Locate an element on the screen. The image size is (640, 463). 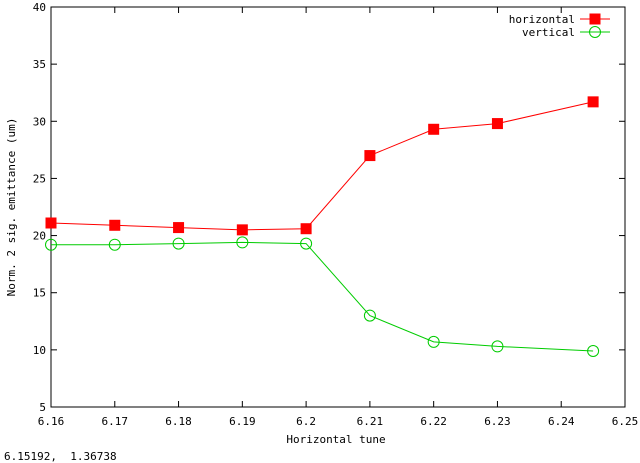
x-tick-label: 6.19 is located at coordinates (242, 421).